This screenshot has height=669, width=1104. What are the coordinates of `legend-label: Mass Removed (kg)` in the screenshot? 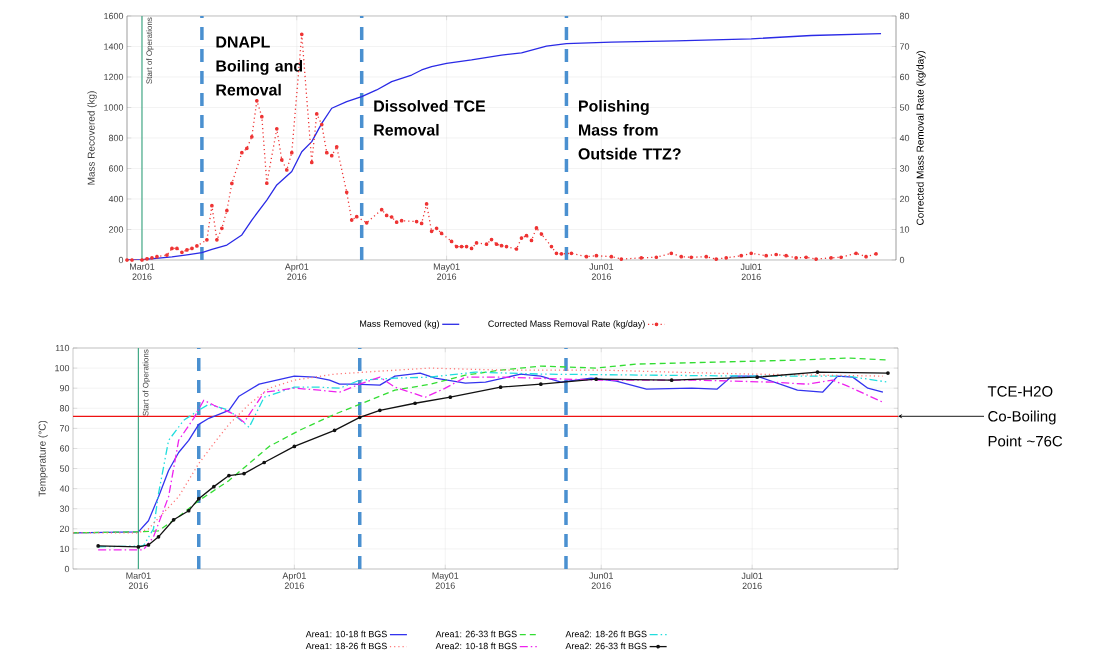 It's located at (400, 324).